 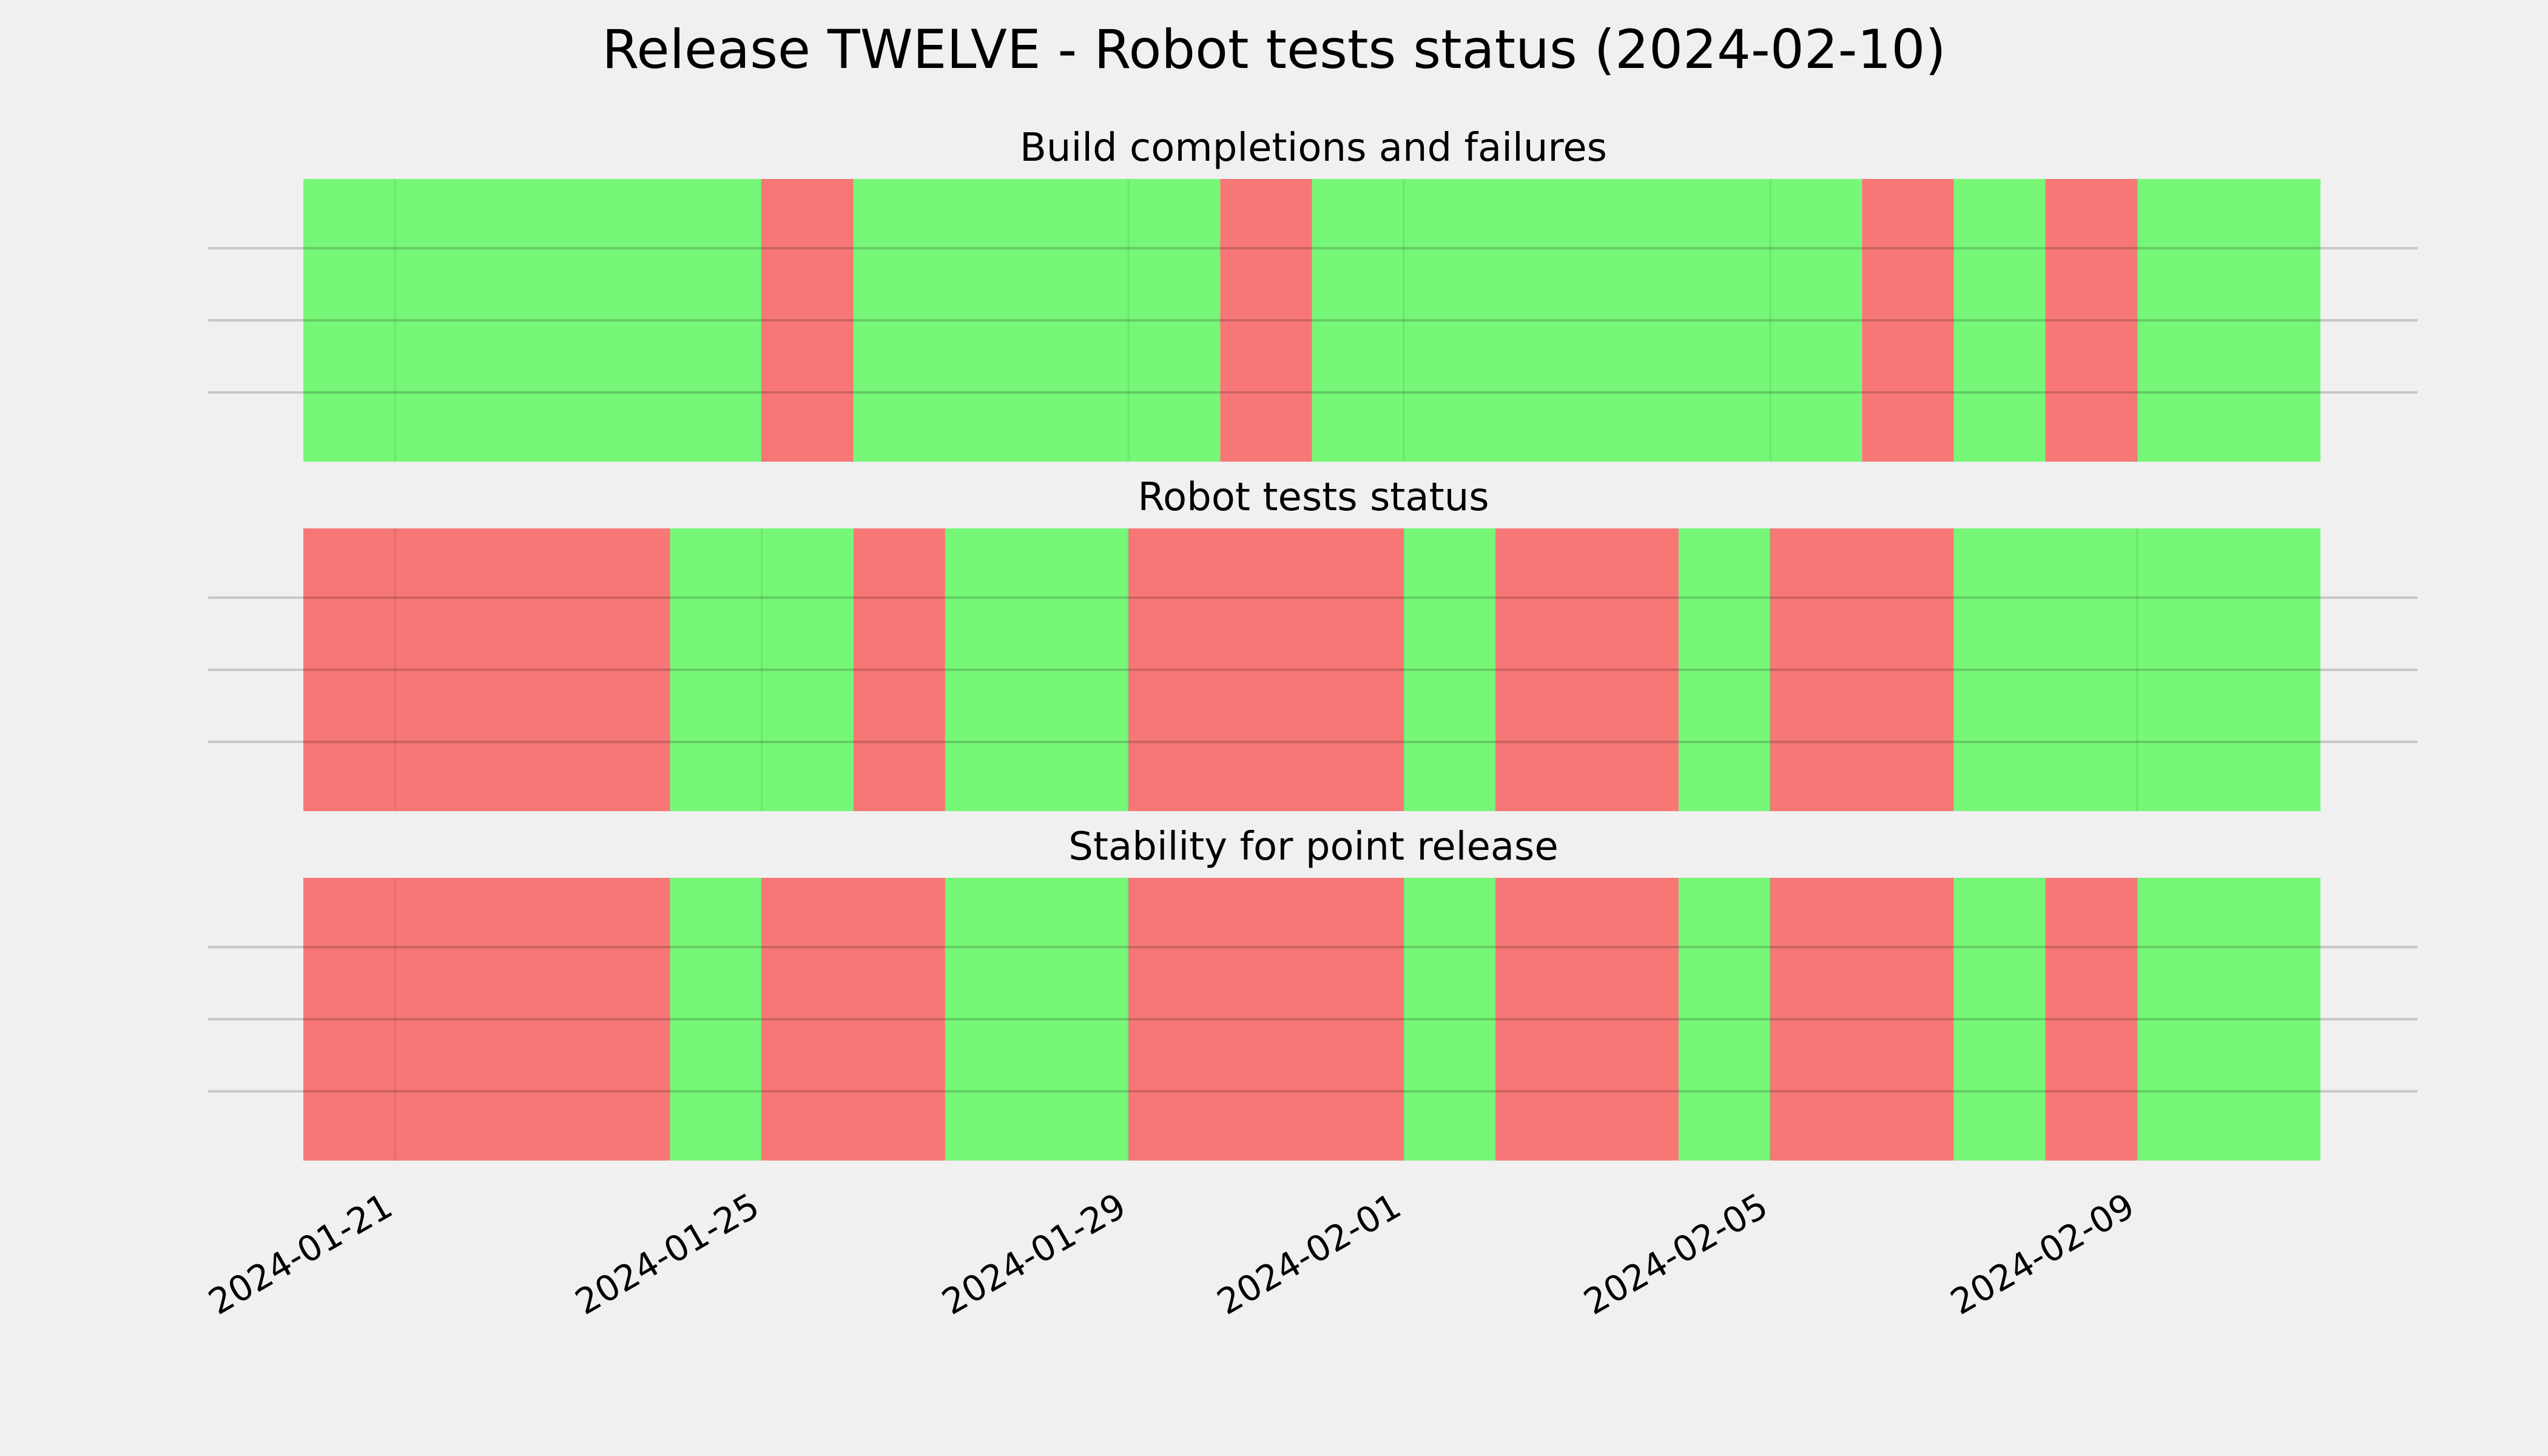 What do you see at coordinates (1313, 148) in the screenshot?
I see `panel-title: Build completions and failures` at bounding box center [1313, 148].